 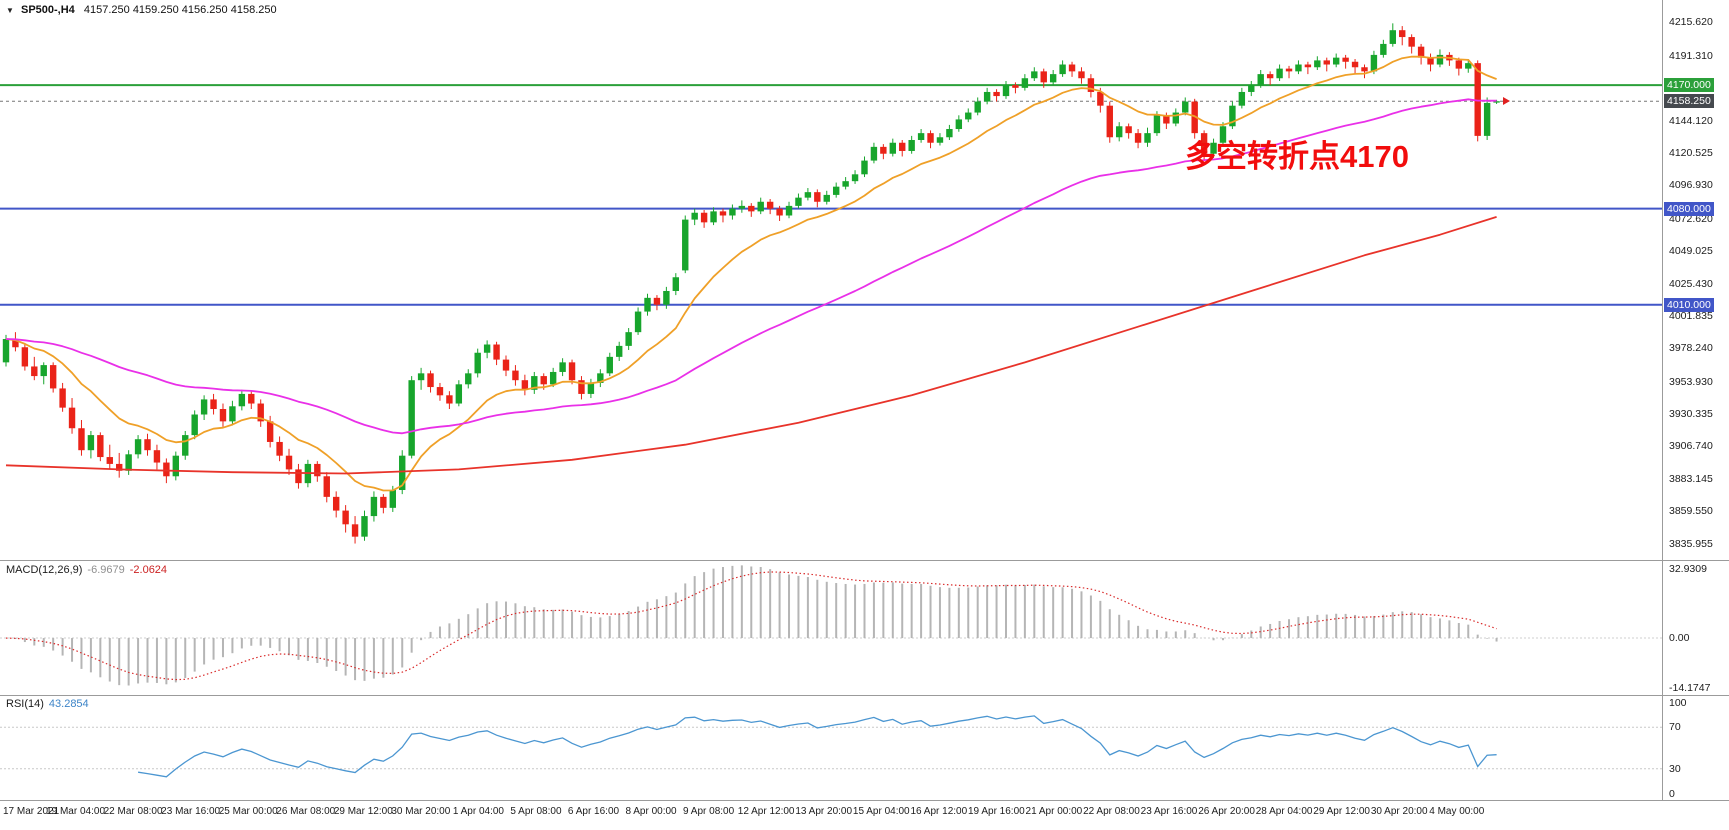 I want to click on rsi-line, so click(x=817, y=746).